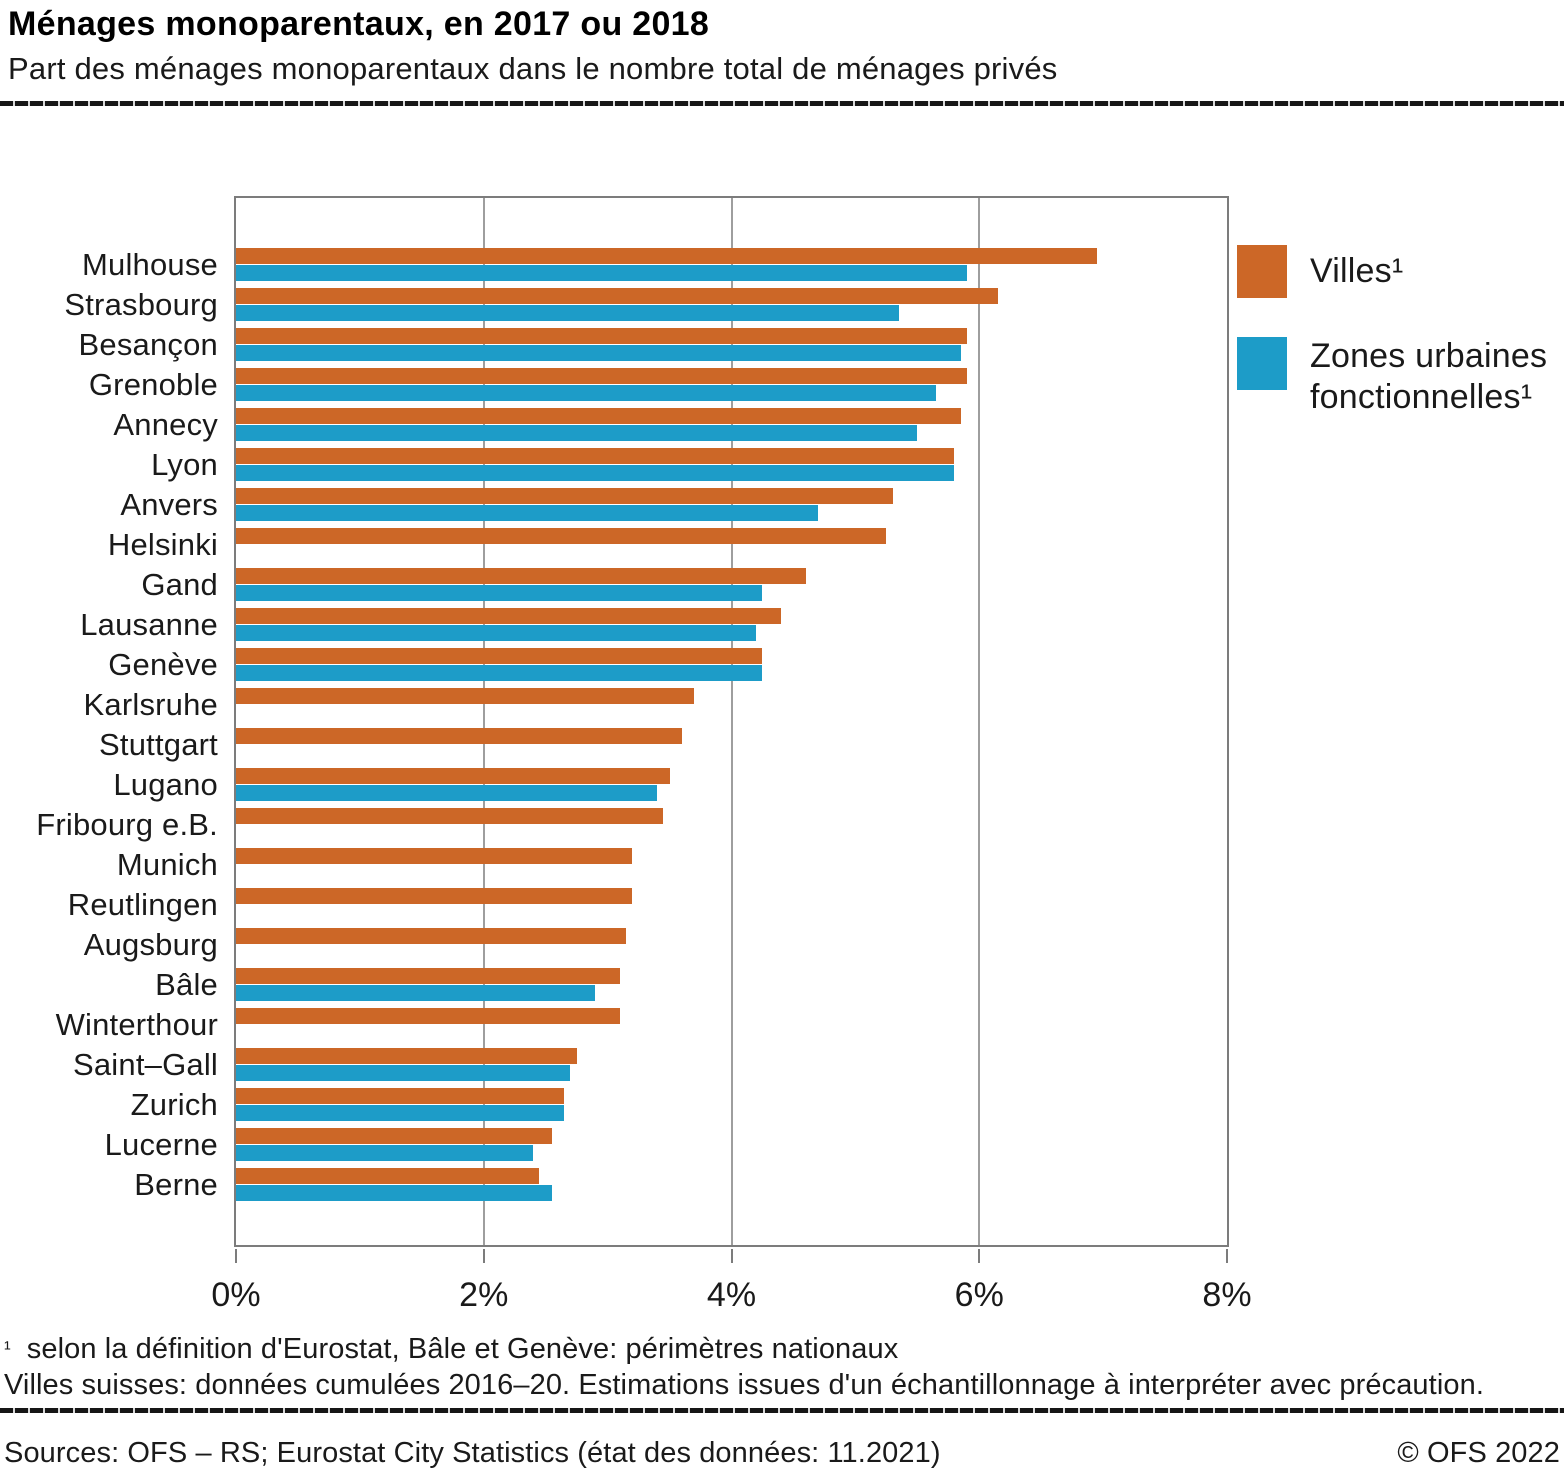 The height and width of the screenshot is (1472, 1564). Describe the element at coordinates (149, 624) in the screenshot. I see `category-label: Lausanne` at that location.